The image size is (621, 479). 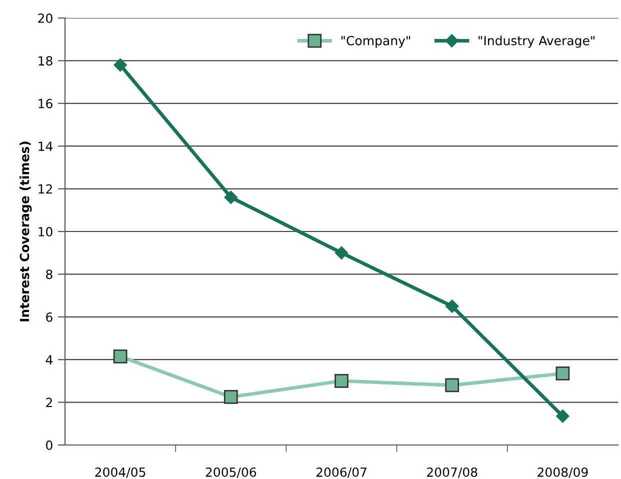 I want to click on x-tick-label: 2008/09, so click(x=563, y=472).